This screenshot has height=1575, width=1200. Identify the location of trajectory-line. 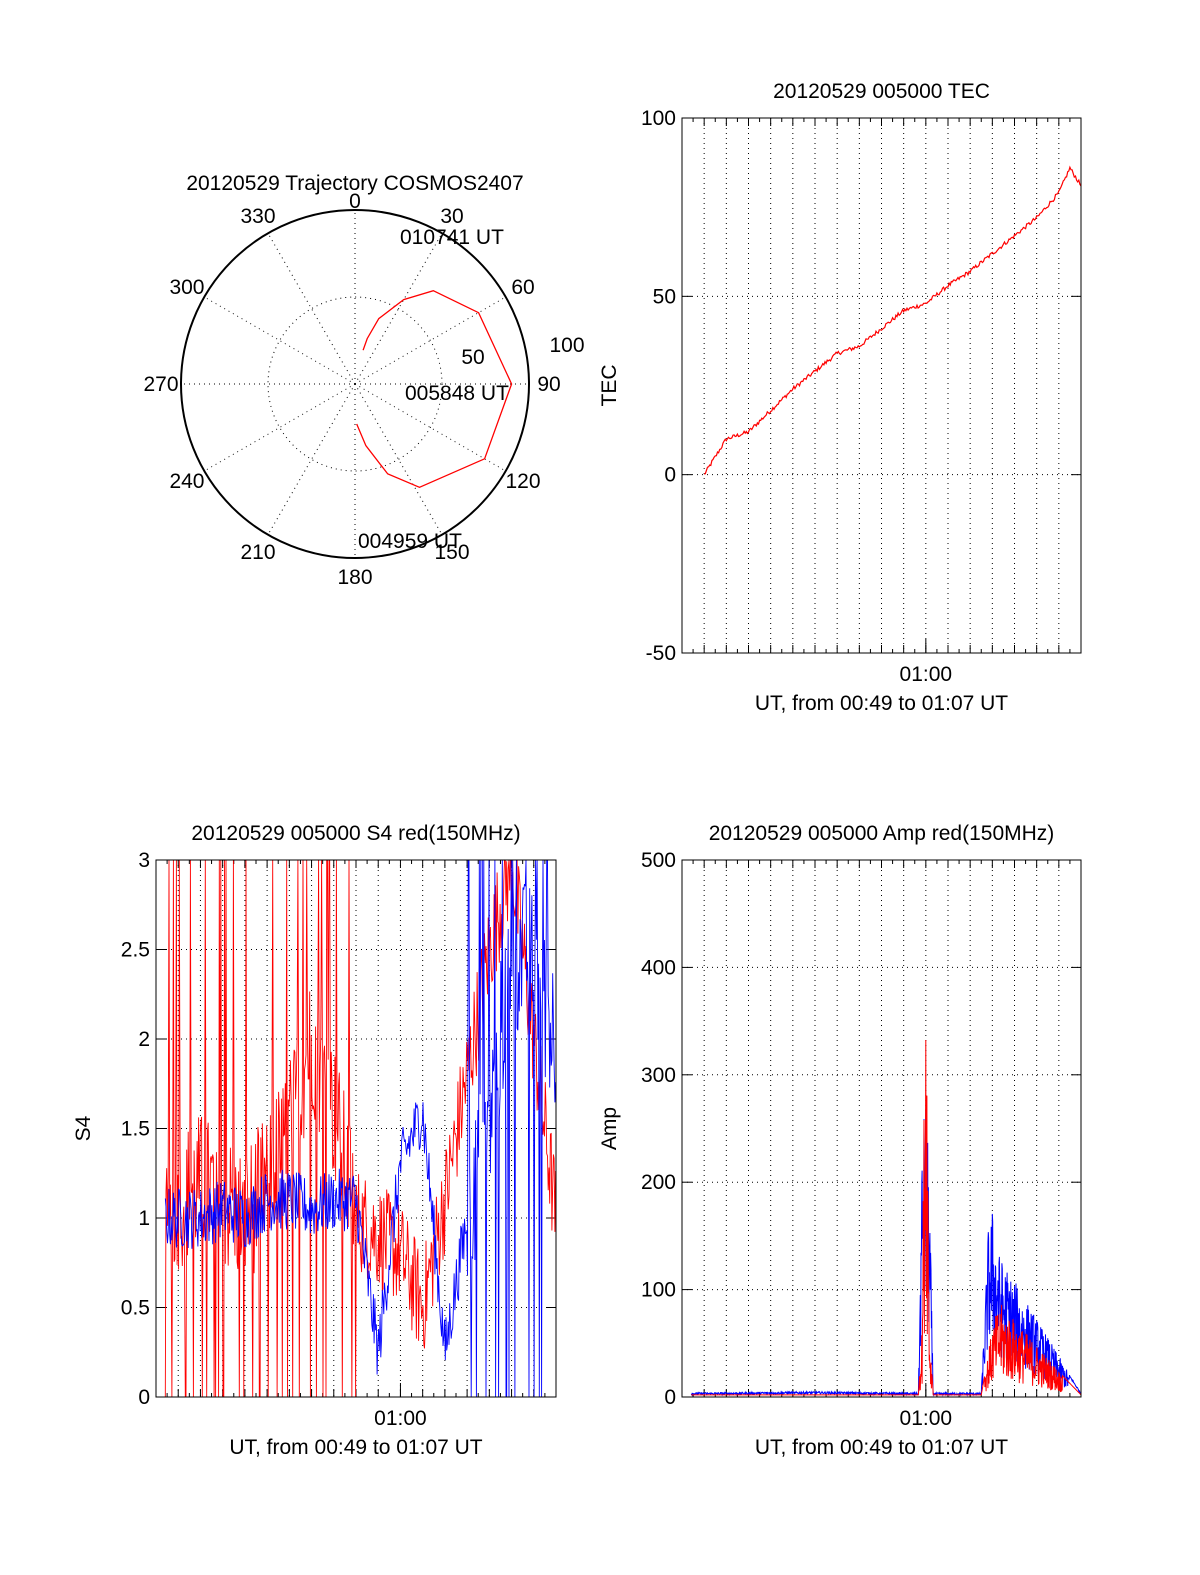
(434, 389).